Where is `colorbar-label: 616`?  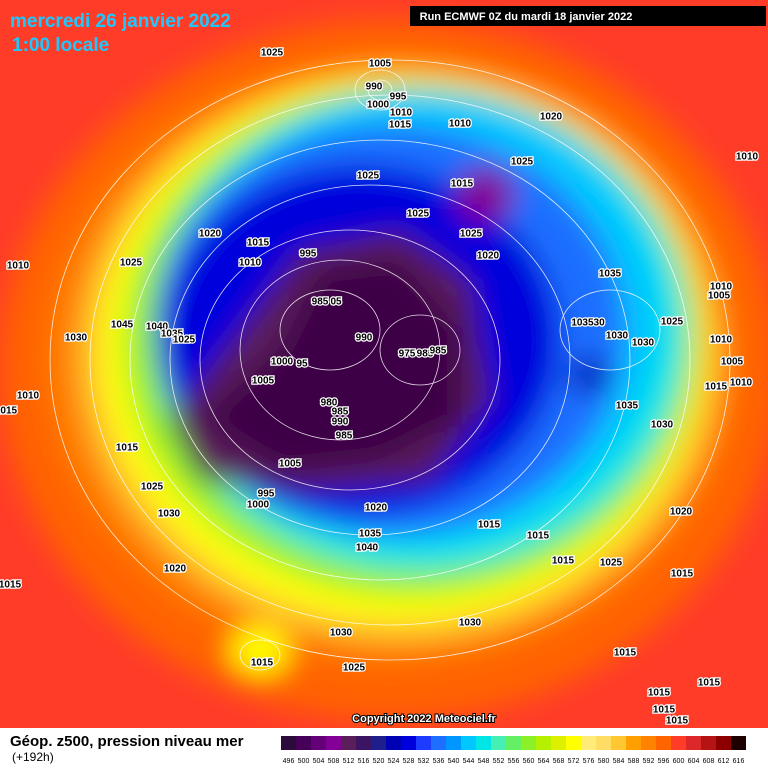 colorbar-label: 616 is located at coordinates (739, 761).